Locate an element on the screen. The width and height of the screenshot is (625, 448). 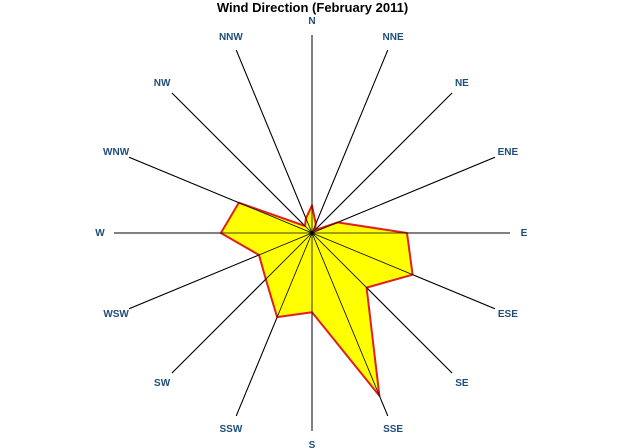
direction-label-ne: NE is located at coordinates (462, 83).